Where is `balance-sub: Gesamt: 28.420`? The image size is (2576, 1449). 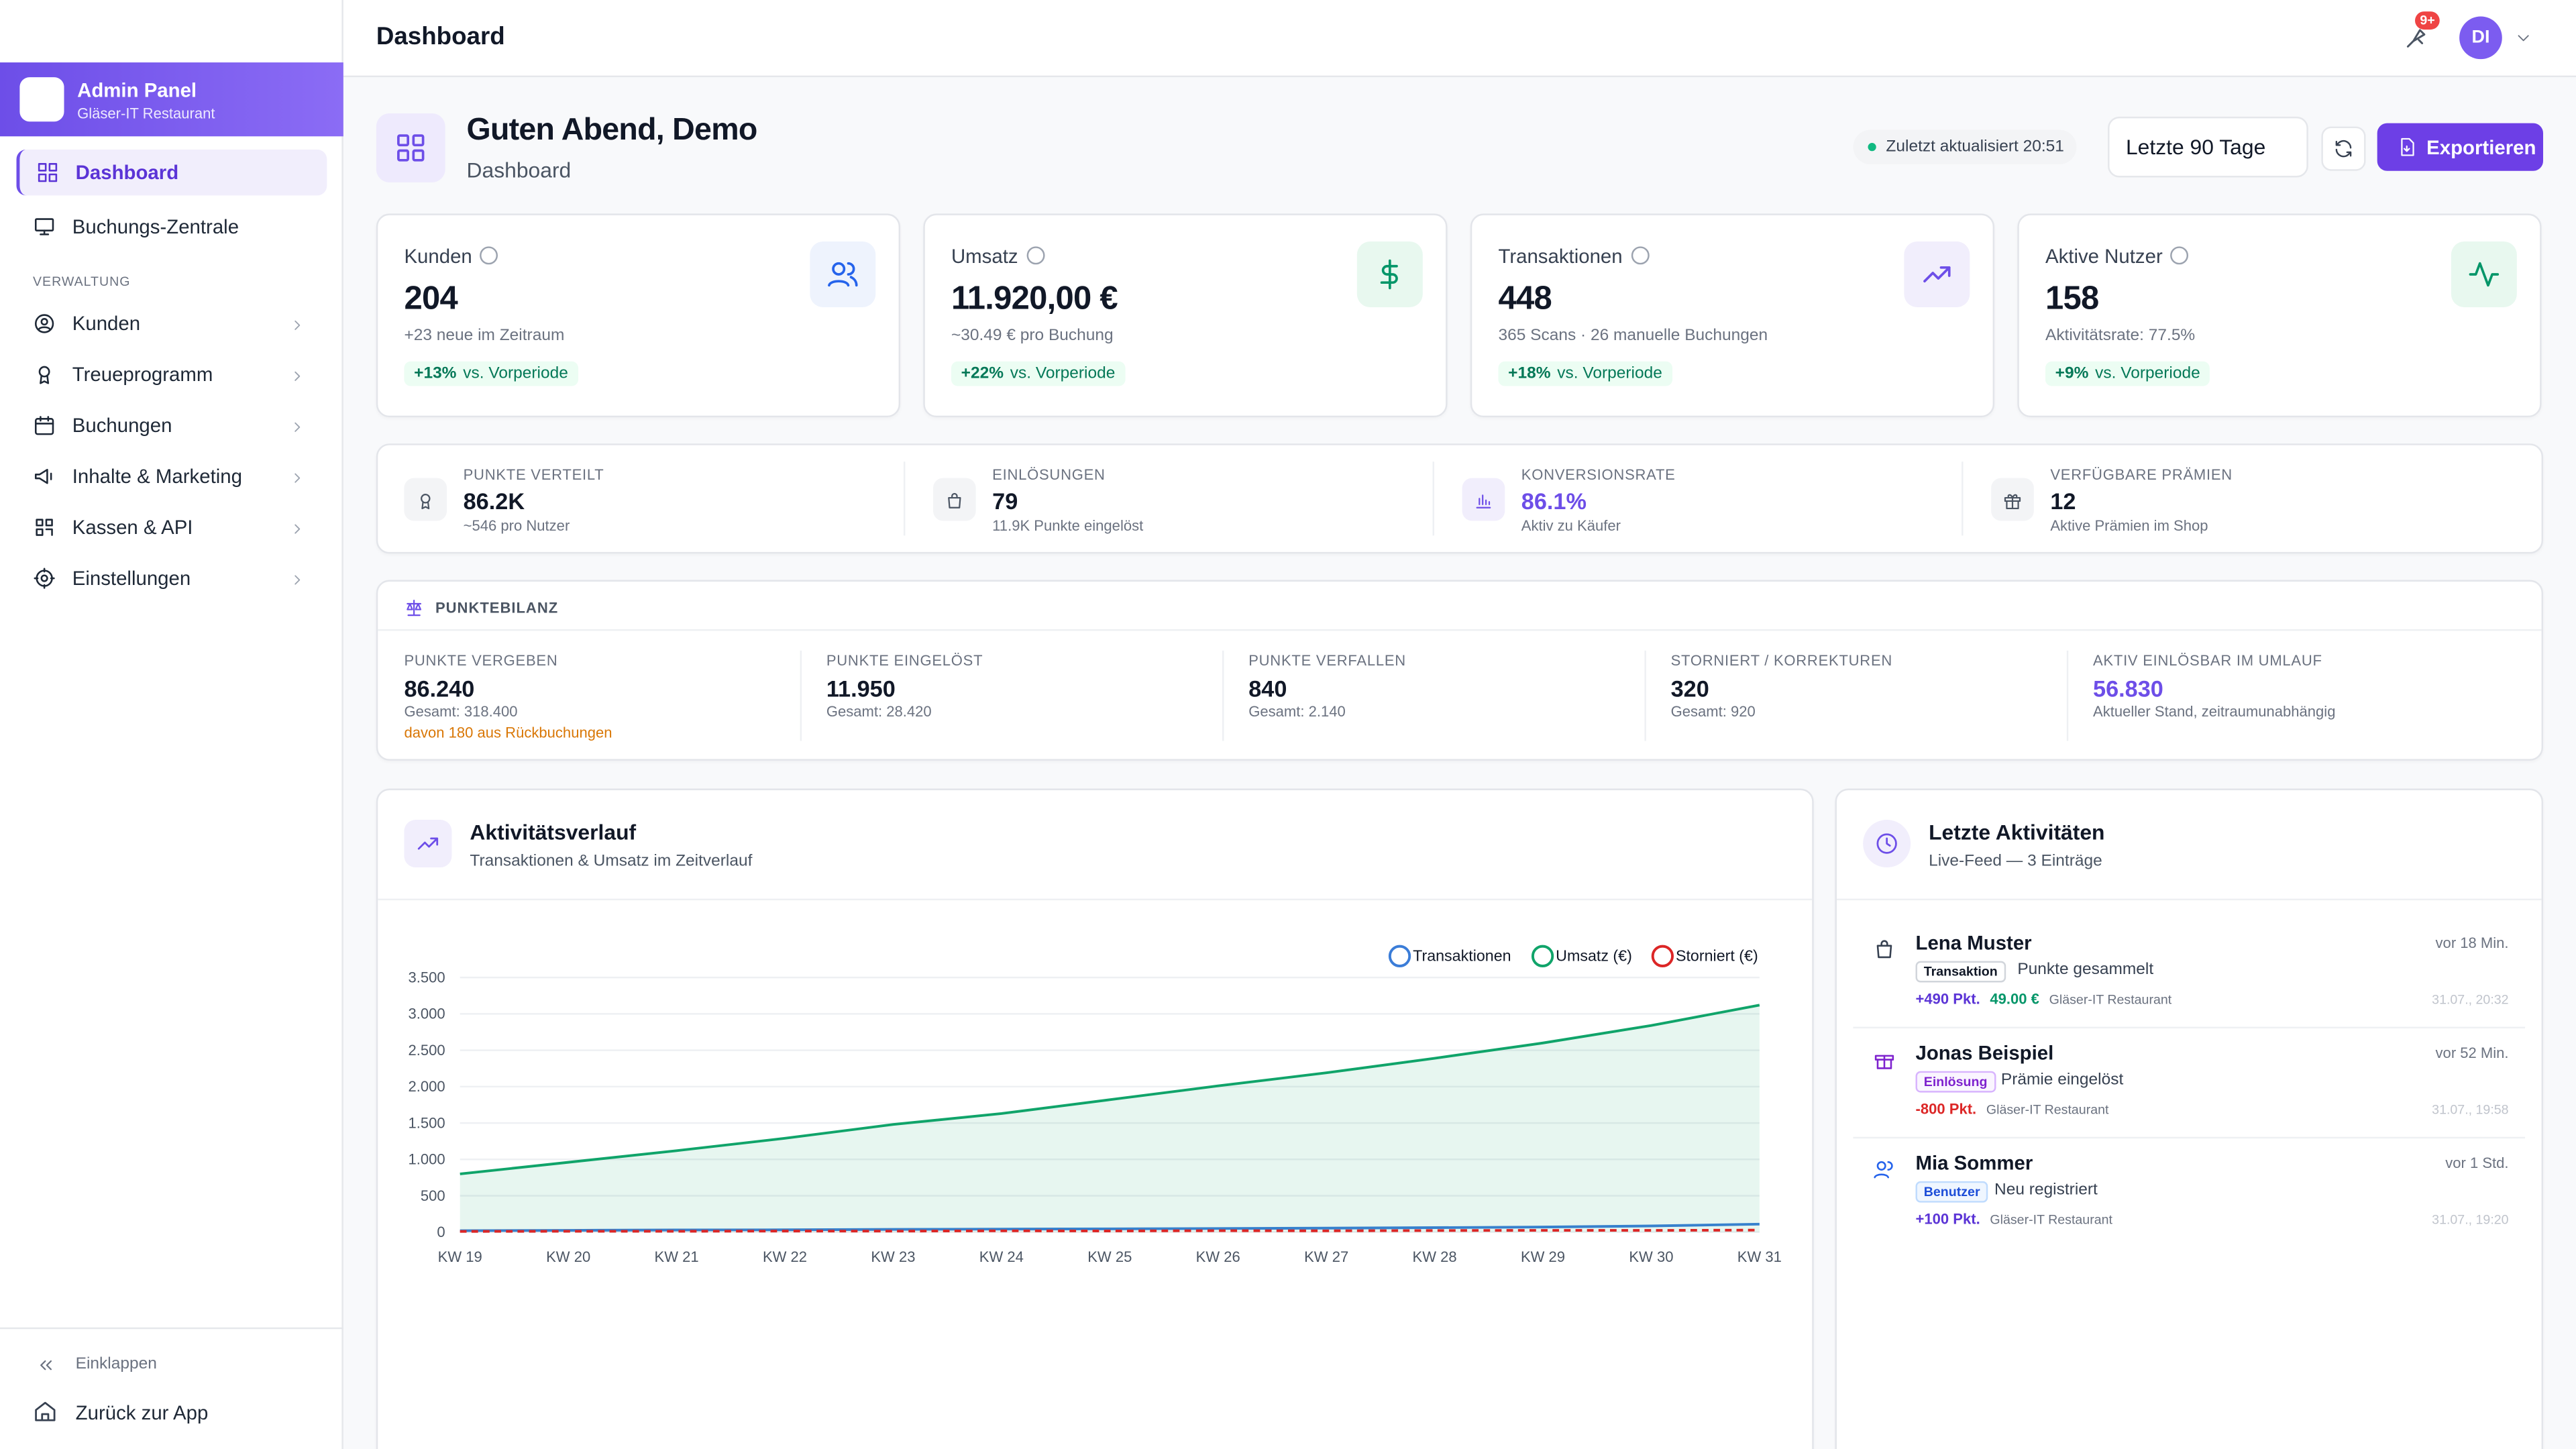 balance-sub: Gesamt: 28.420 is located at coordinates (879, 711).